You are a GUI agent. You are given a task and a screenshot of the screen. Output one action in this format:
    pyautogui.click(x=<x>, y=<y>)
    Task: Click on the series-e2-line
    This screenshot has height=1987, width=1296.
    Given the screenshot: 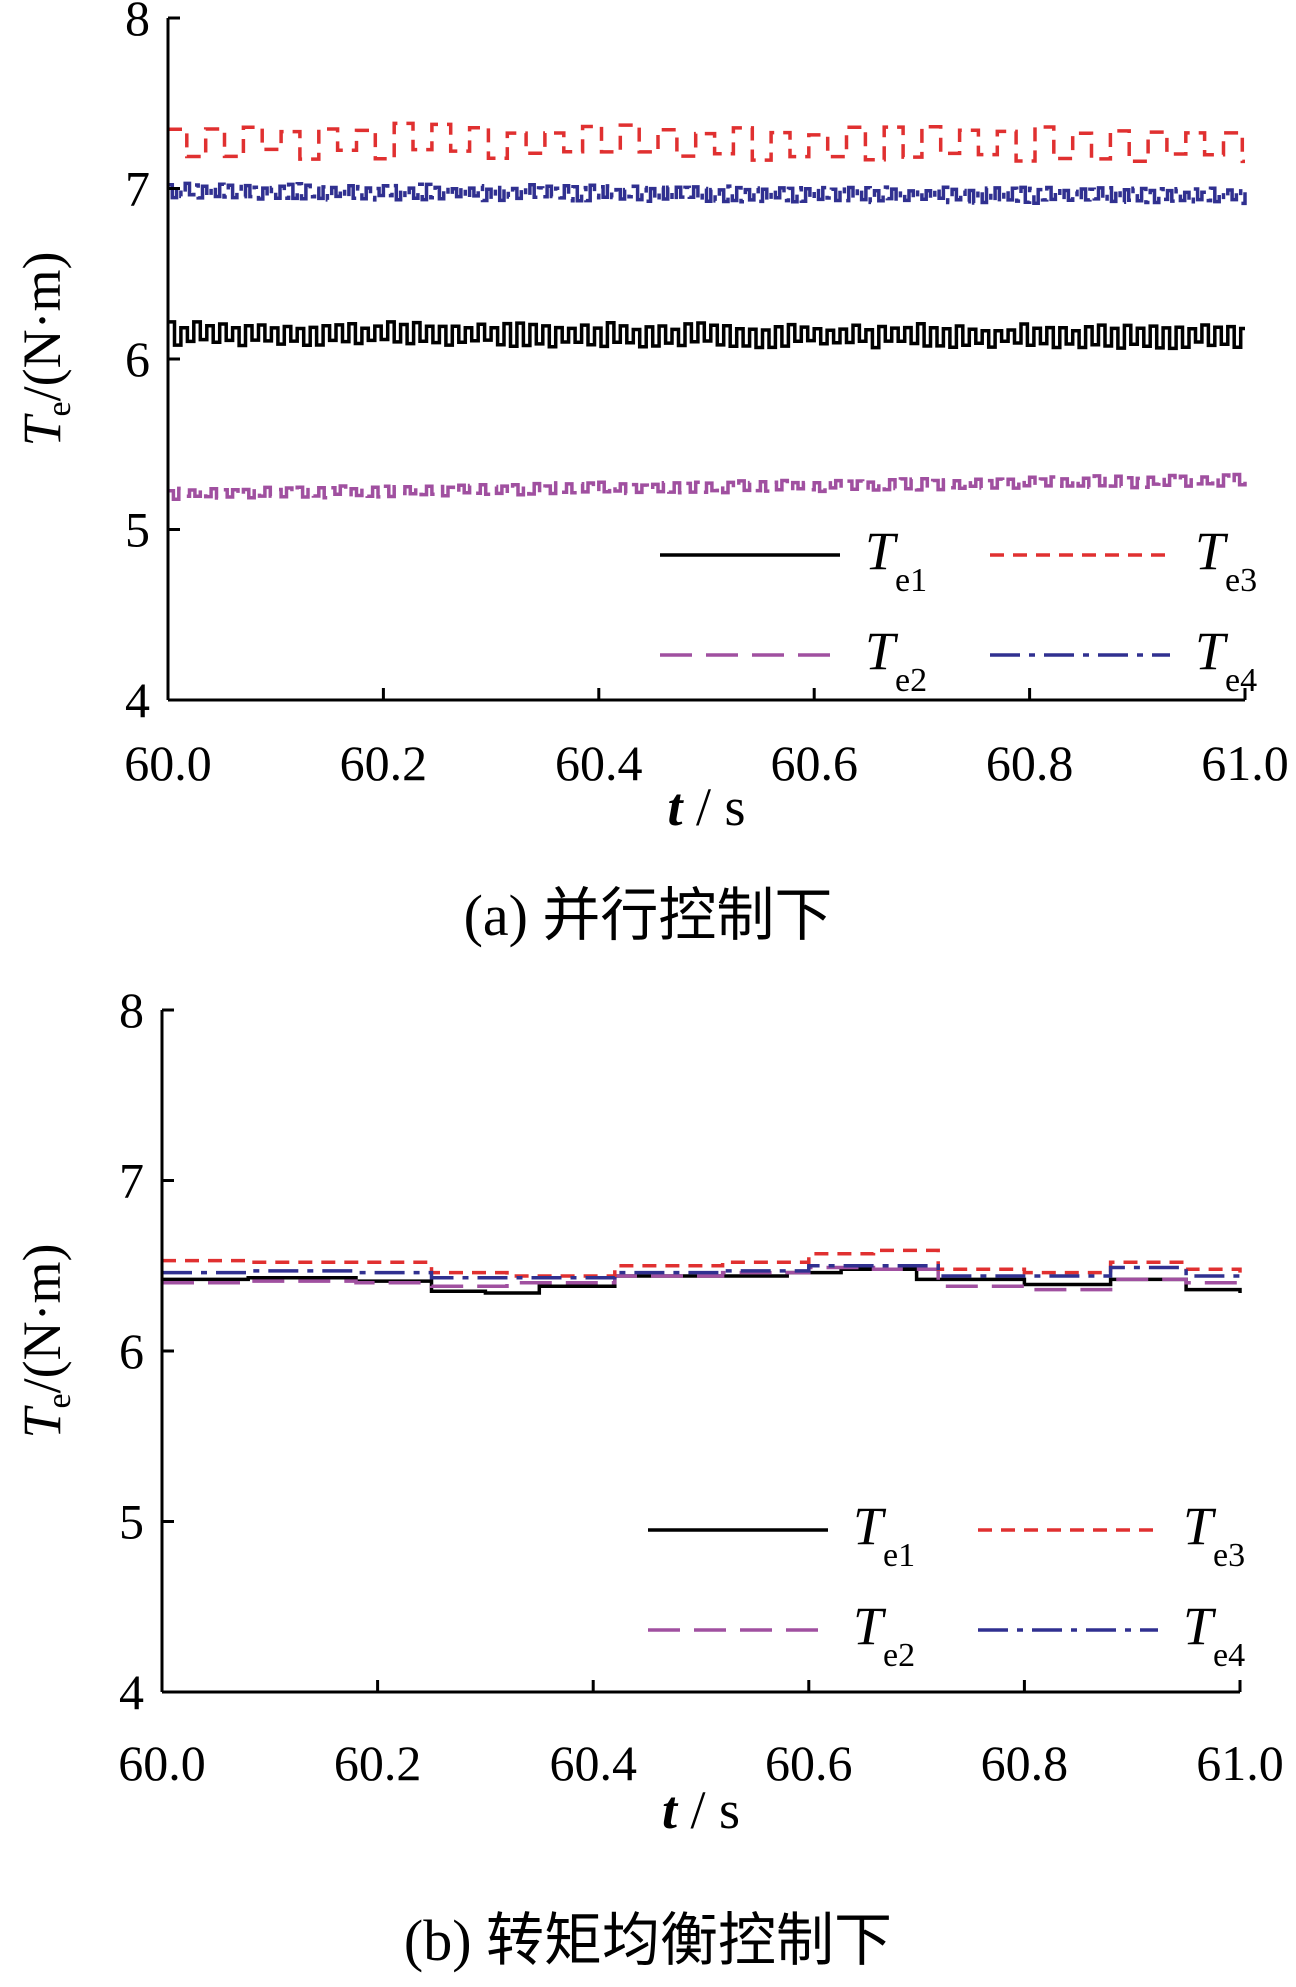 What is the action you would take?
    pyautogui.click(x=707, y=486)
    